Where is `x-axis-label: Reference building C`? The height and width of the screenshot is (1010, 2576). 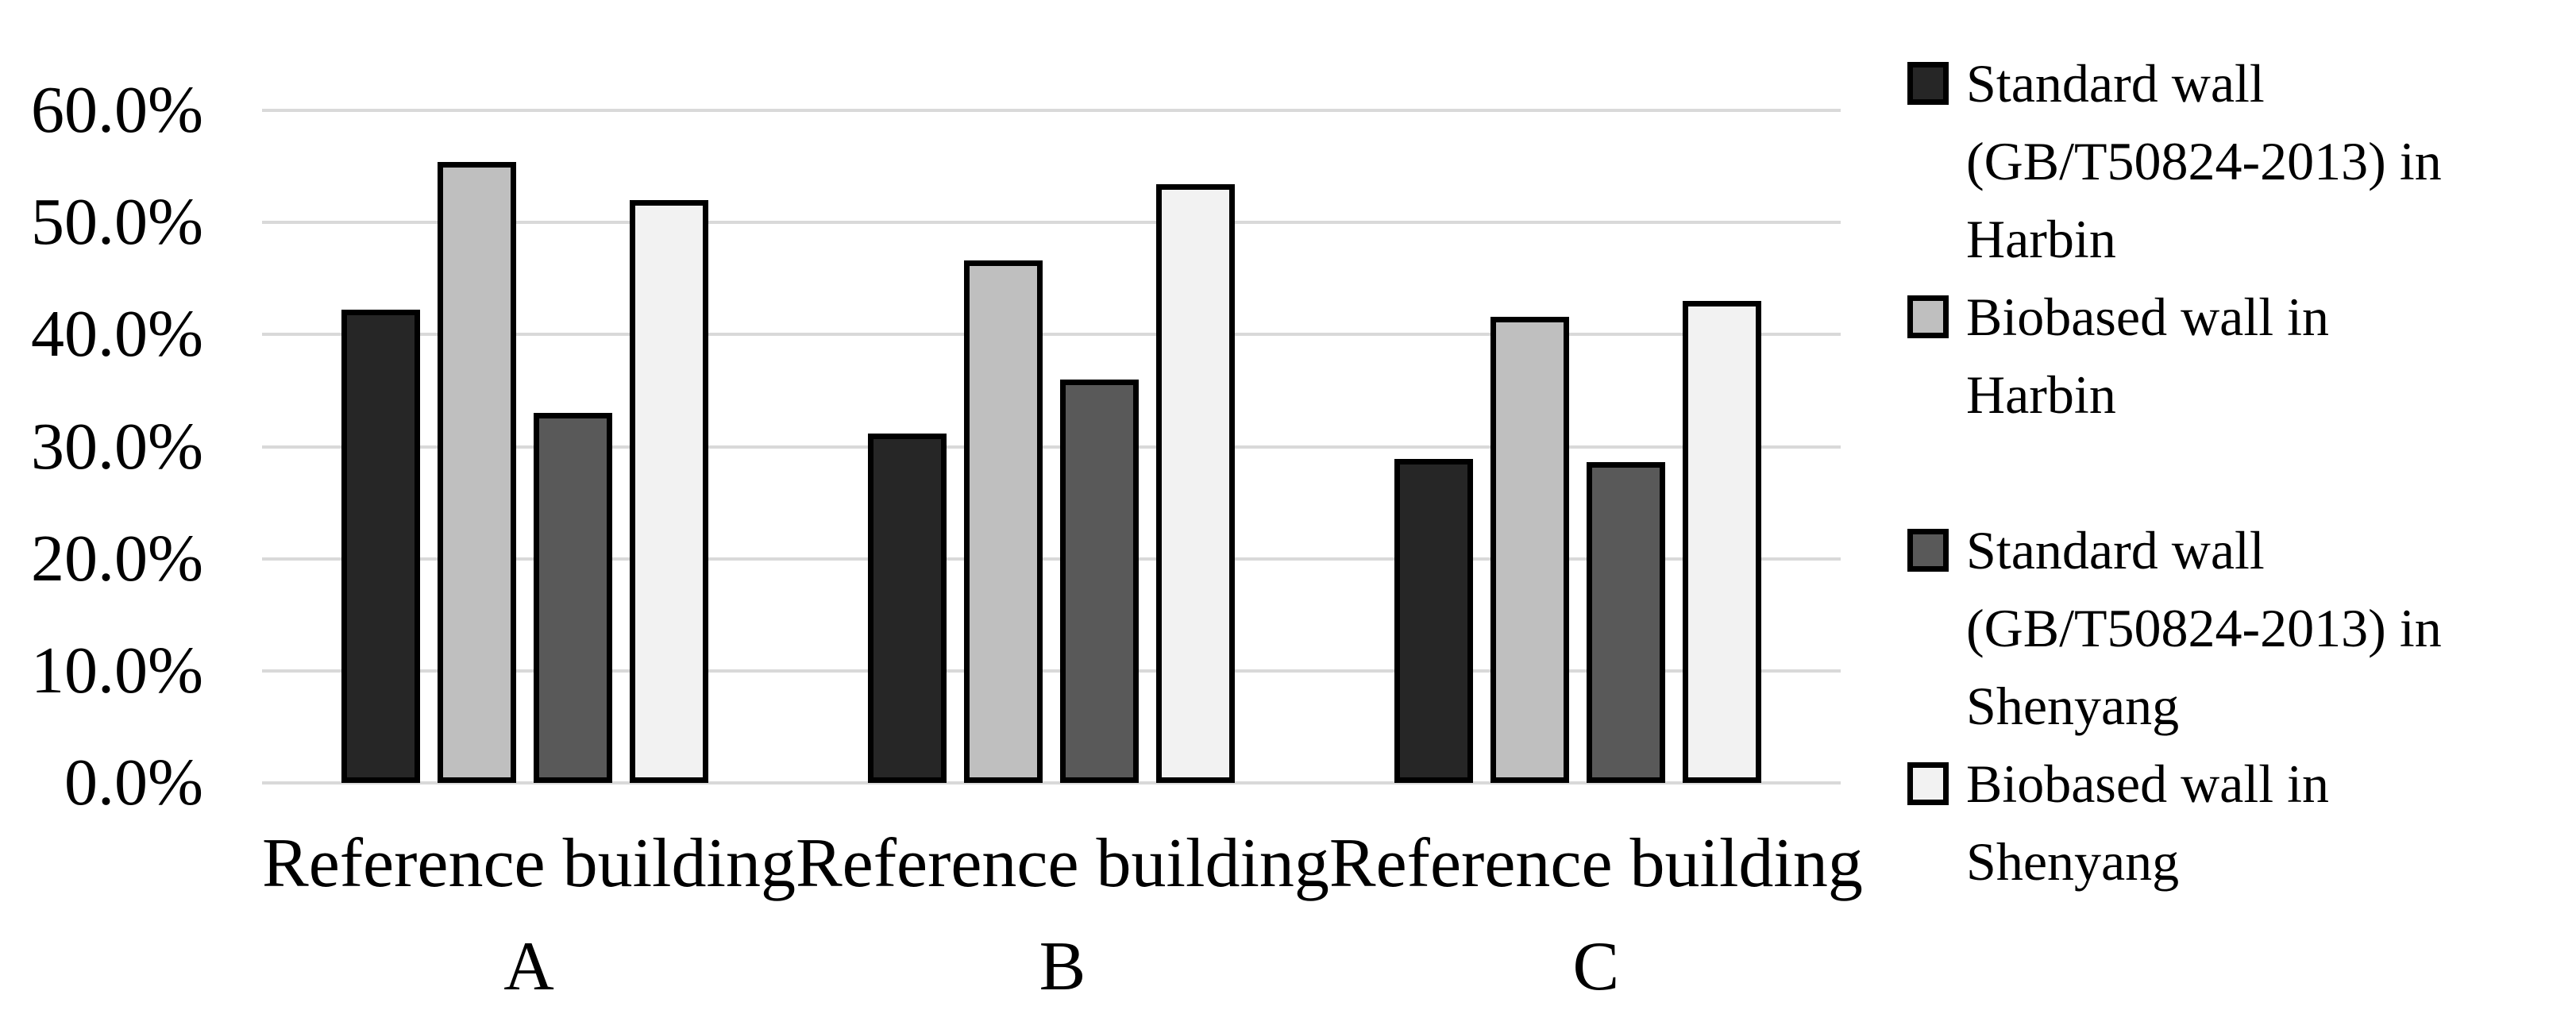 x-axis-label: Reference building C is located at coordinates (1596, 915).